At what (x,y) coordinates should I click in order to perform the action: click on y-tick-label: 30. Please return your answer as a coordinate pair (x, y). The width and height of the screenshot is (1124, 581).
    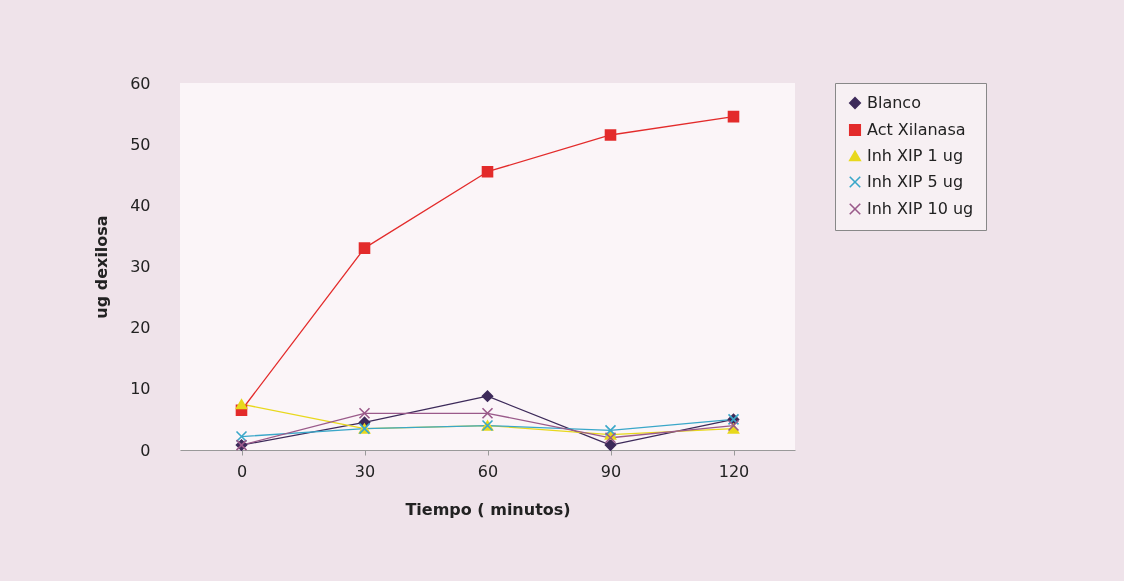
    Looking at the image, I should click on (140, 266).